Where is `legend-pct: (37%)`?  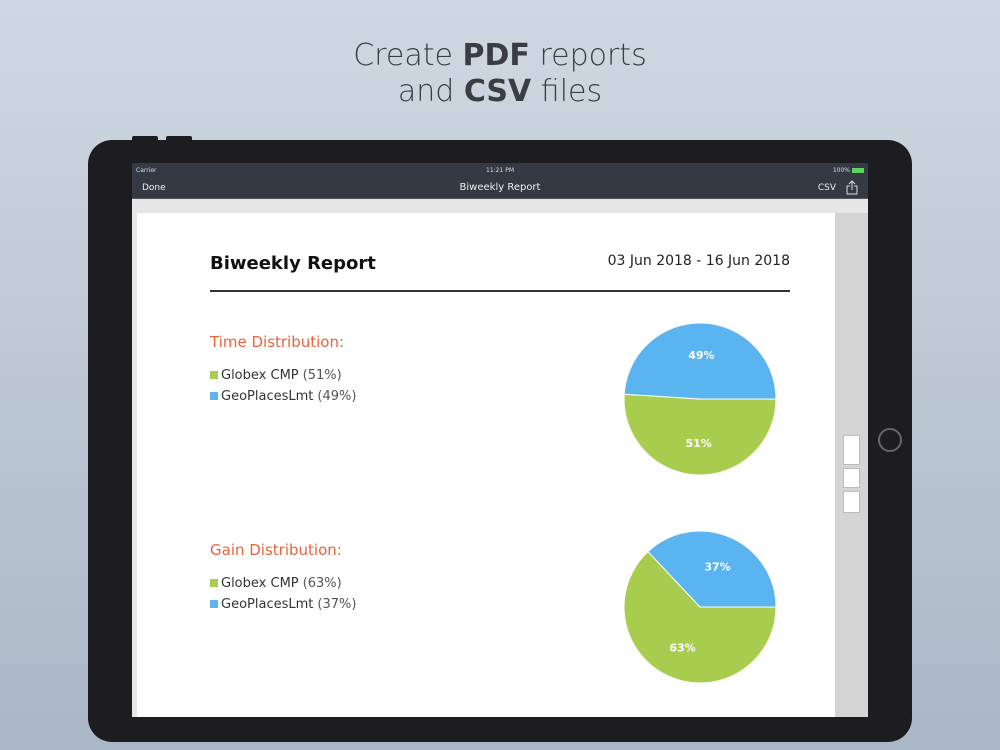
legend-pct: (37%) is located at coordinates (337, 604).